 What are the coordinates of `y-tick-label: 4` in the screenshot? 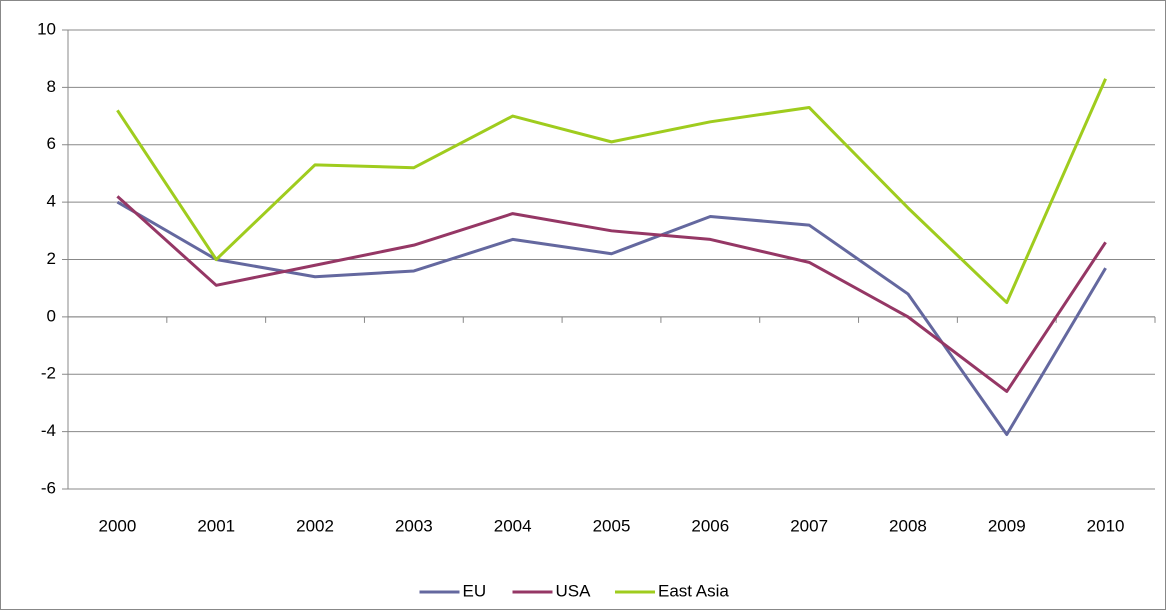 It's located at (51, 201).